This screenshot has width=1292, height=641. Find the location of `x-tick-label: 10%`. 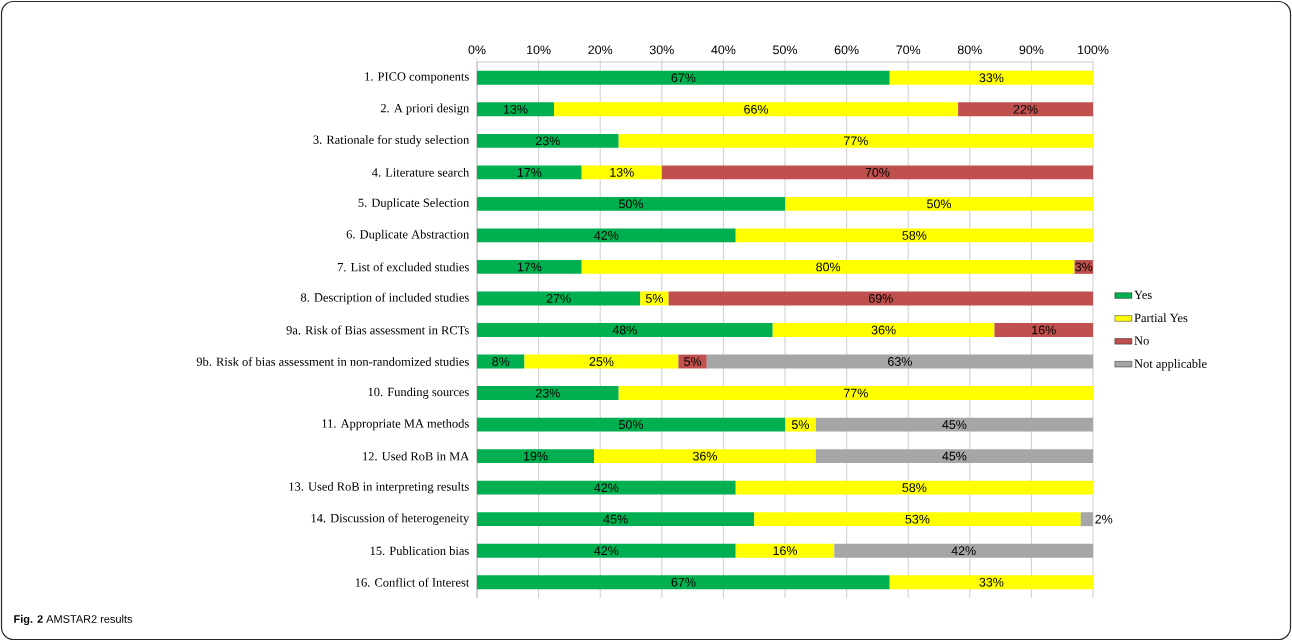

x-tick-label: 10% is located at coordinates (539, 50).